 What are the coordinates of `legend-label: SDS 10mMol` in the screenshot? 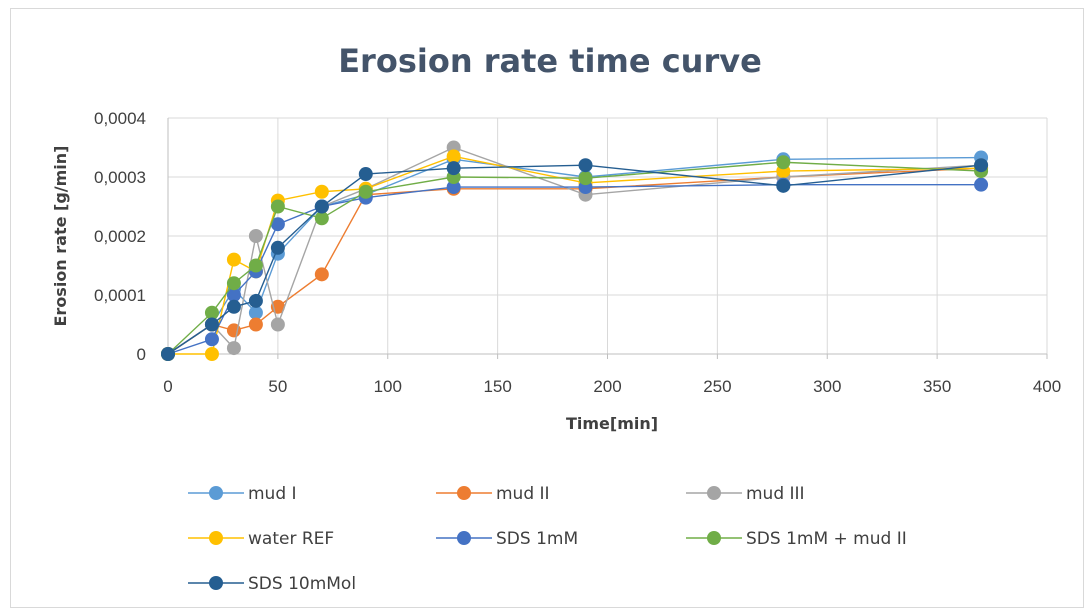 It's located at (302, 584).